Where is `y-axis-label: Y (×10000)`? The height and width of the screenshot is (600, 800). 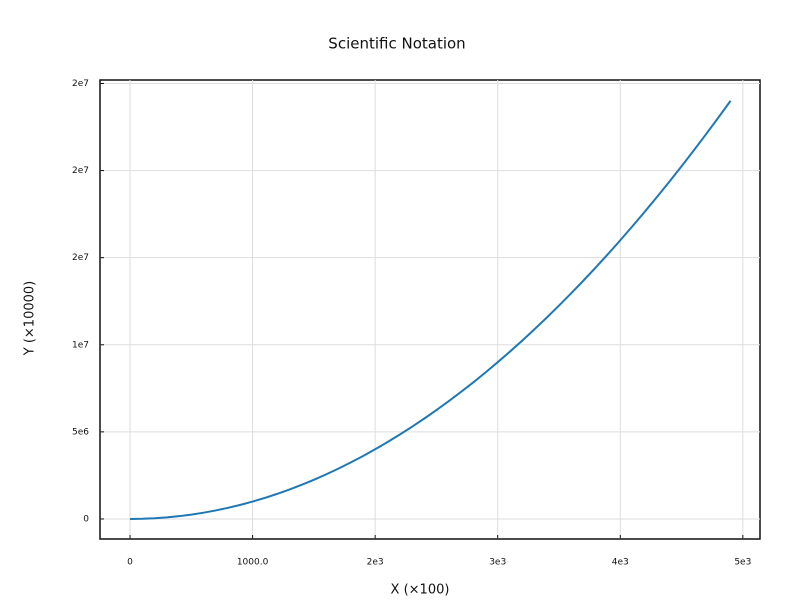
y-axis-label: Y (×10000) is located at coordinates (30, 318).